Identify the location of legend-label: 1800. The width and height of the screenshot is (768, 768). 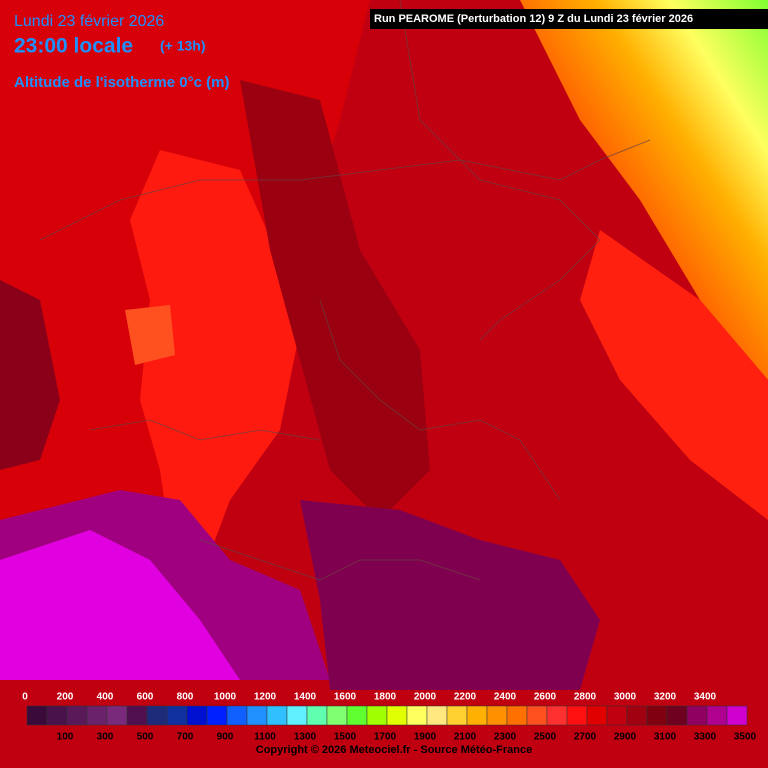
(385, 697).